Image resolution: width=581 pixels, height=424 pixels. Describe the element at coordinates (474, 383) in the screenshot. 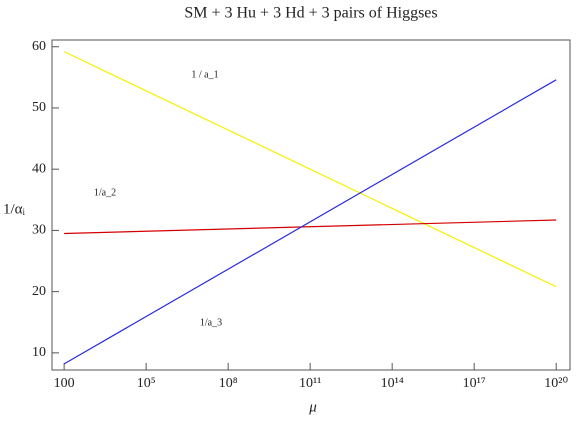

I see `x-tick-label: 10¹⁷` at that location.